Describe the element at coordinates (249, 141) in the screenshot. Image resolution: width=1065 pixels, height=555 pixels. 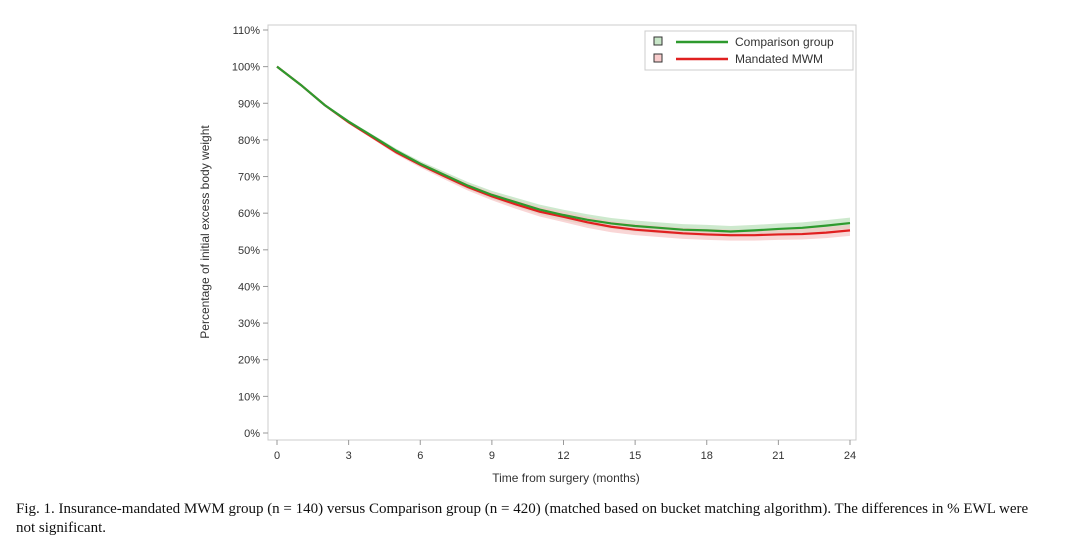
I see `y-tick-label: 80%` at that location.